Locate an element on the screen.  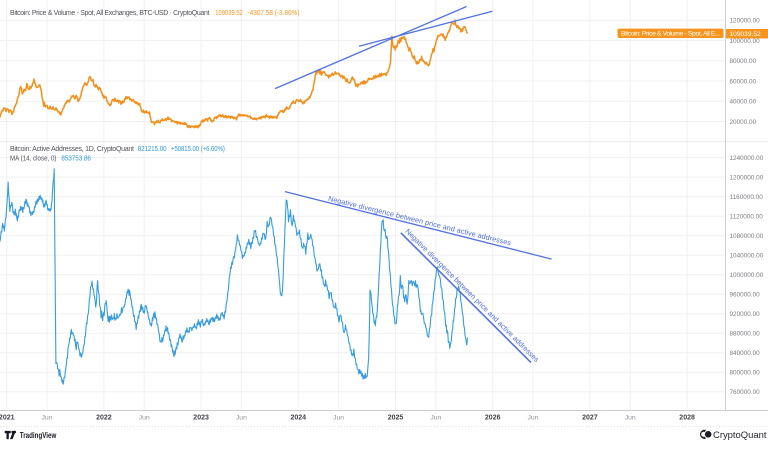
svg-text: 1120000.00 is located at coordinates (747, 217).